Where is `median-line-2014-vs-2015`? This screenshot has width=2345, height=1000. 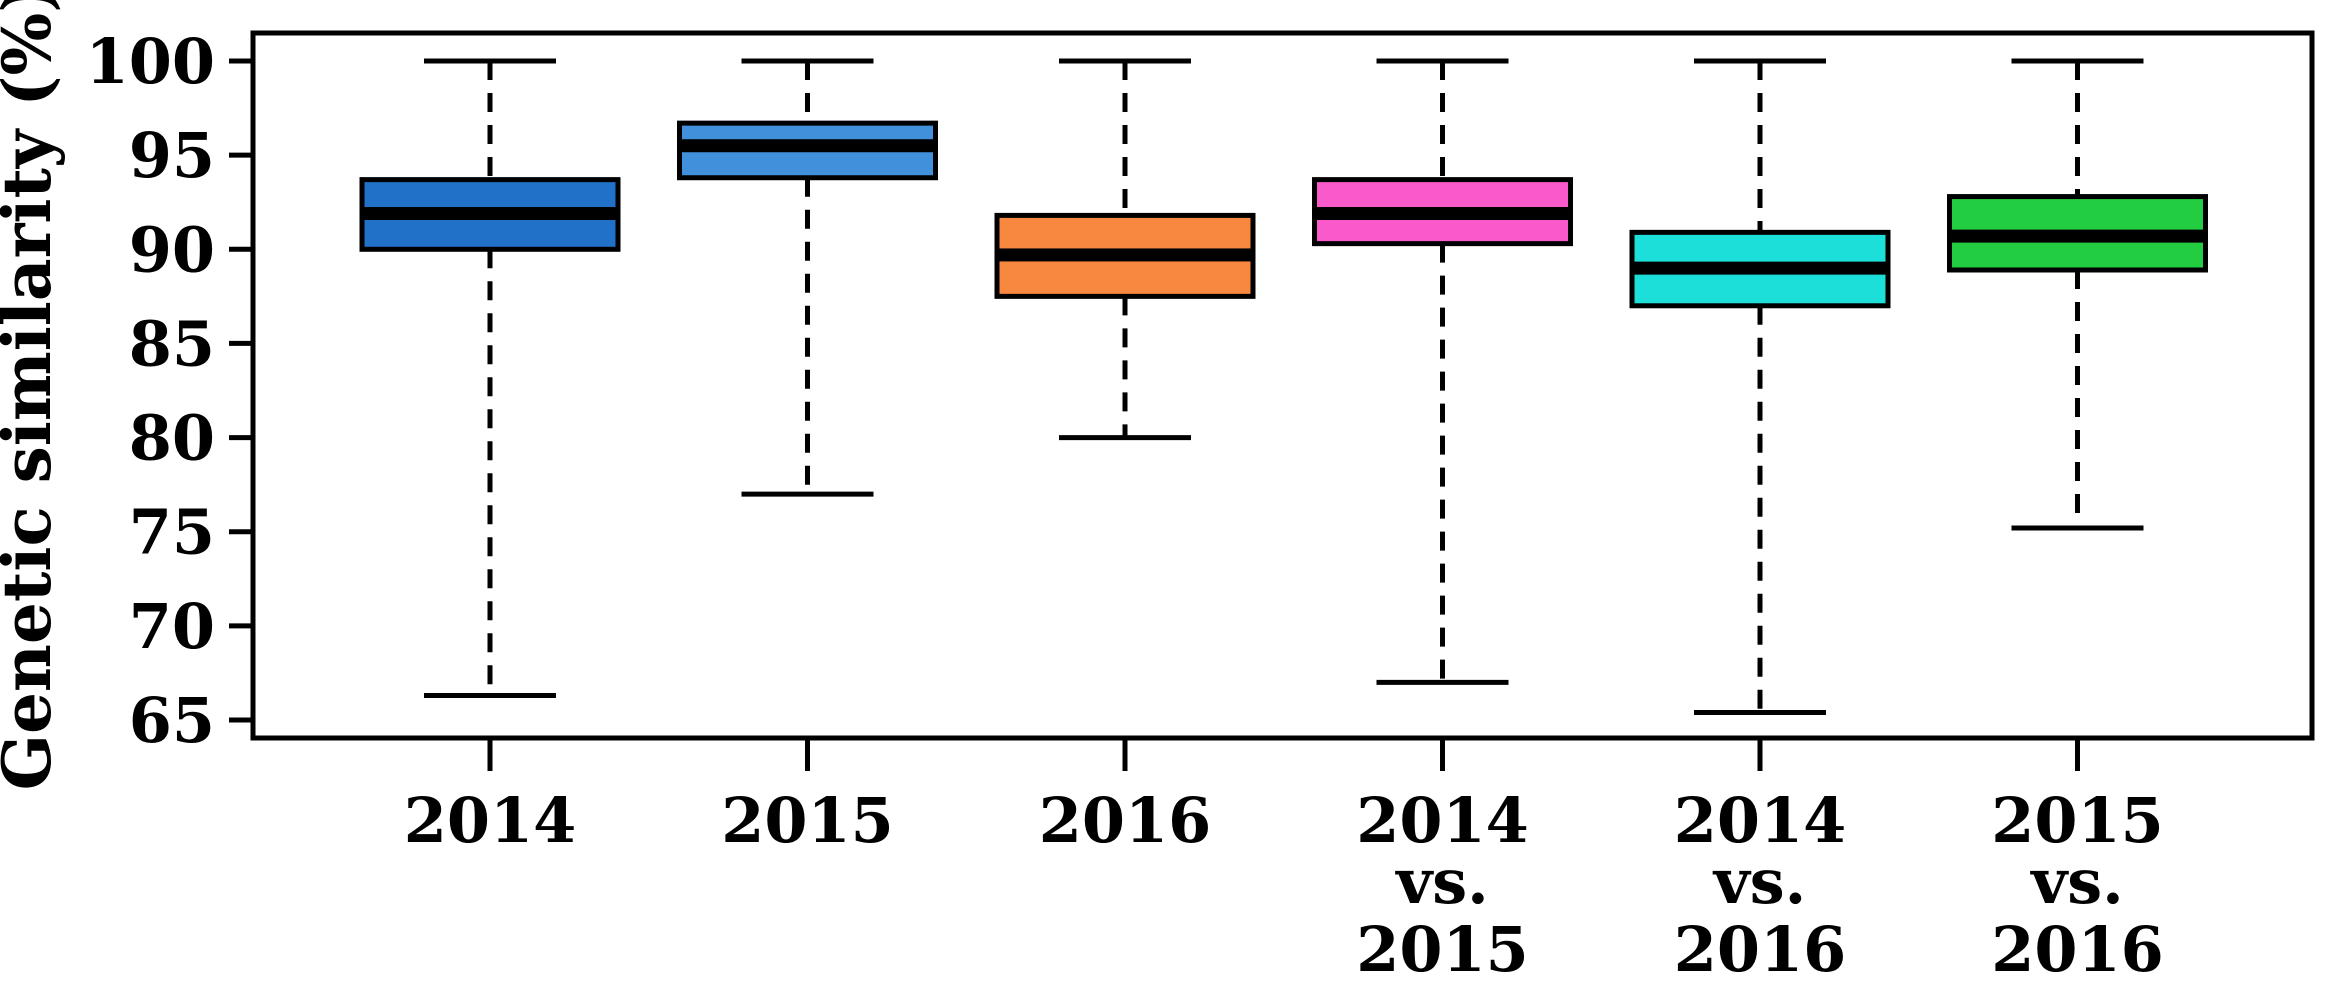 median-line-2014-vs-2015 is located at coordinates (1442, 214).